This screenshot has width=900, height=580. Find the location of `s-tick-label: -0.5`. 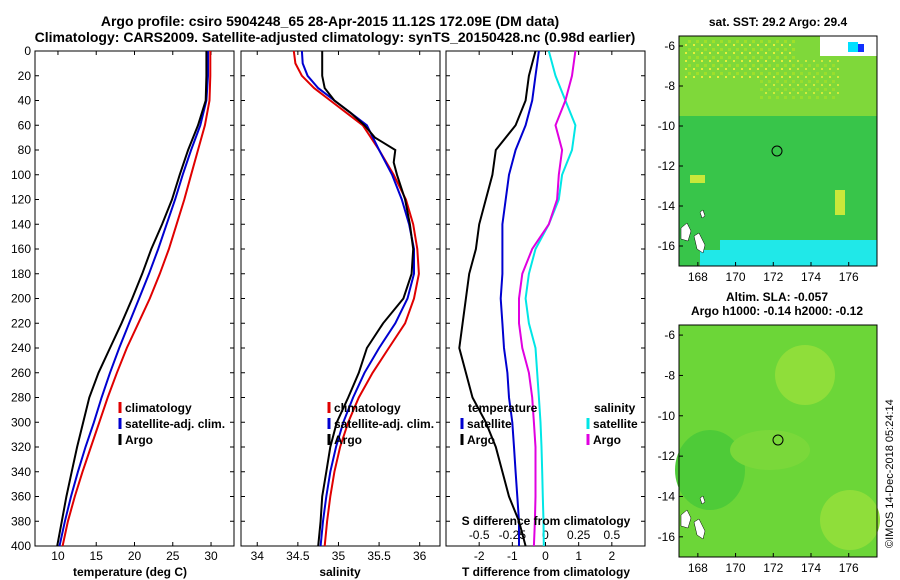

s-tick-label: -0.5 is located at coordinates (479, 535).